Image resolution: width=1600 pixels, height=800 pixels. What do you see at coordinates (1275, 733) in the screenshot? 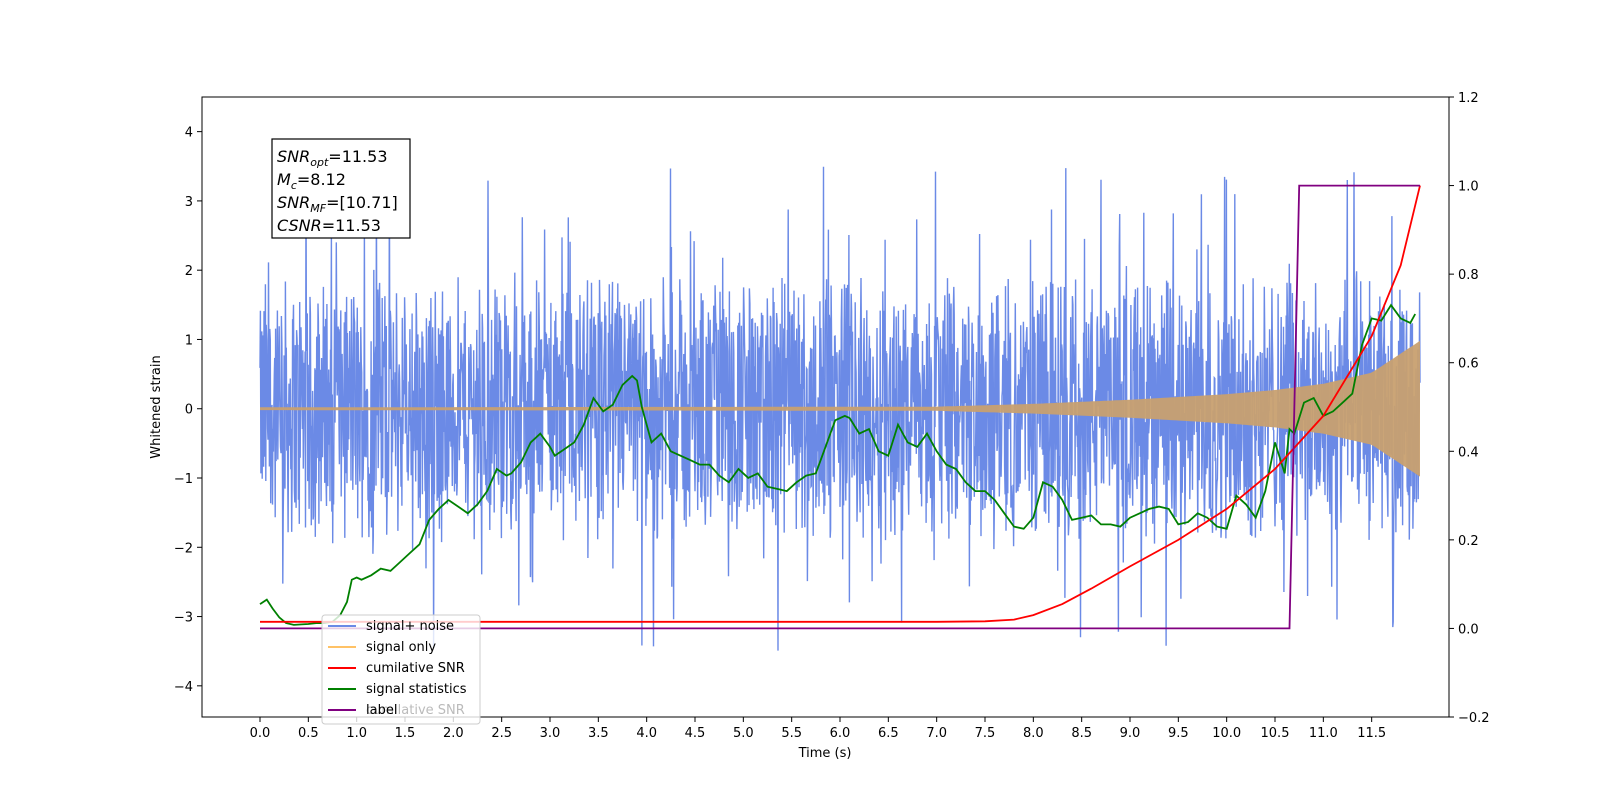
I see `x-tick-label: 10.5` at bounding box center [1275, 733].